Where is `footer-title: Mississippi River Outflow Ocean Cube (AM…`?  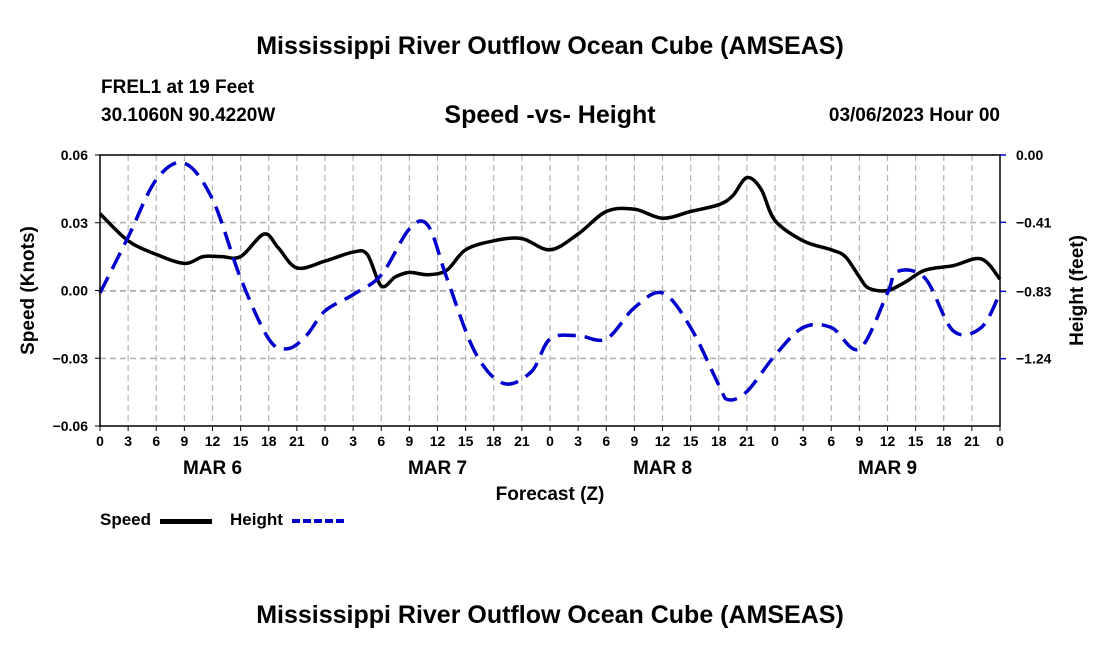
footer-title: Mississippi River Outflow Ocean Cube (AM… is located at coordinates (550, 615).